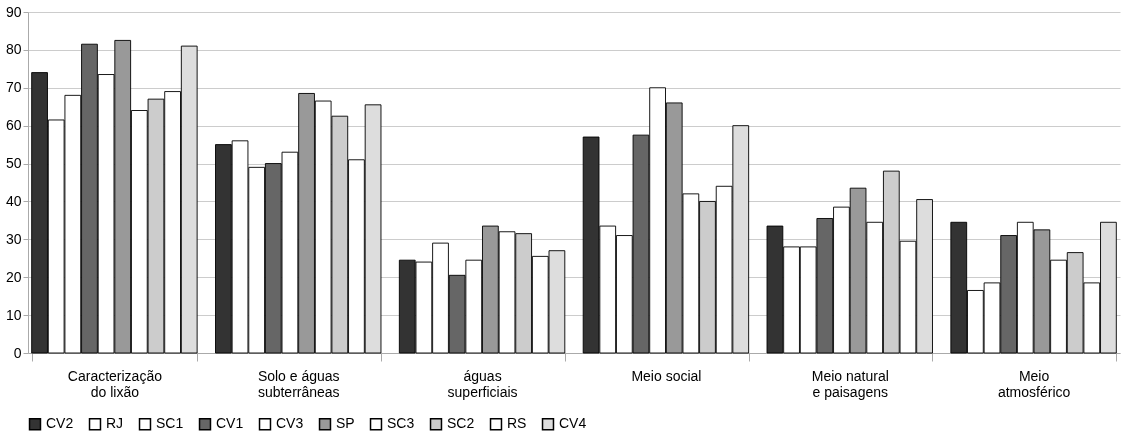  Describe the element at coordinates (1034, 383) in the screenshot. I see `x-tick-label: Meio atmosférico` at that location.